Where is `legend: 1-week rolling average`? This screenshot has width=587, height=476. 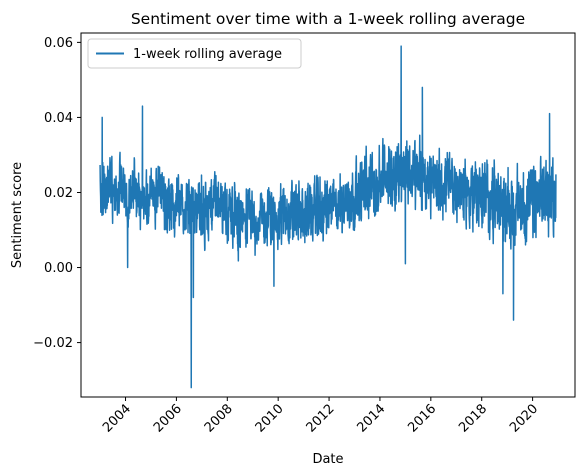
legend: 1-week rolling average is located at coordinates (194, 53).